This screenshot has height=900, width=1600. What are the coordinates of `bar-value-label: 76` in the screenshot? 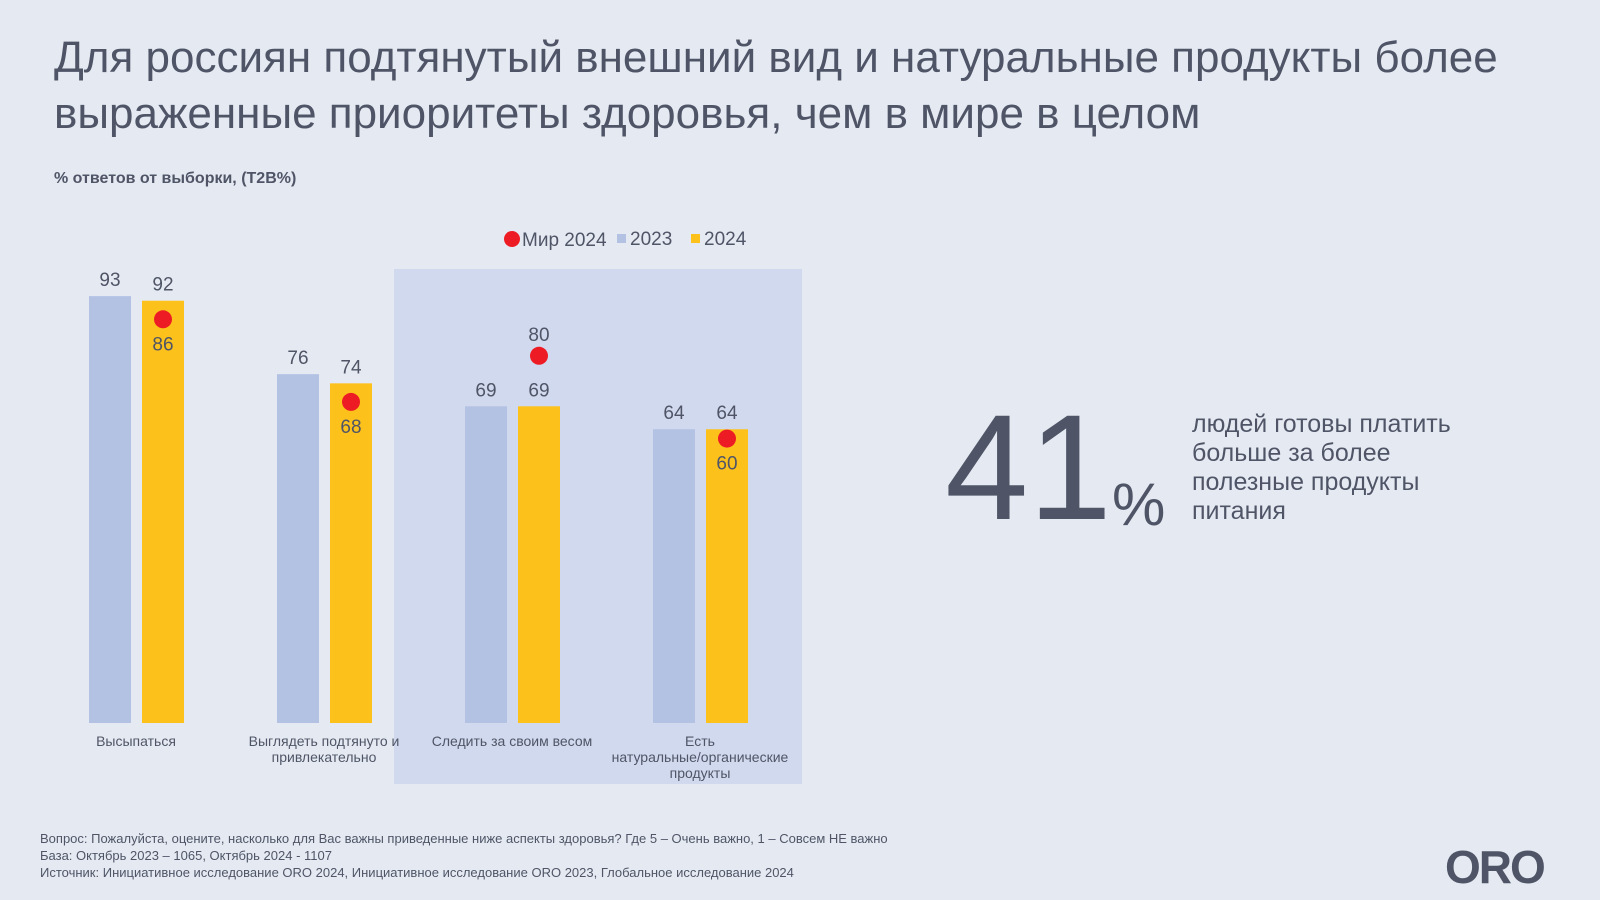 It's located at (297, 358).